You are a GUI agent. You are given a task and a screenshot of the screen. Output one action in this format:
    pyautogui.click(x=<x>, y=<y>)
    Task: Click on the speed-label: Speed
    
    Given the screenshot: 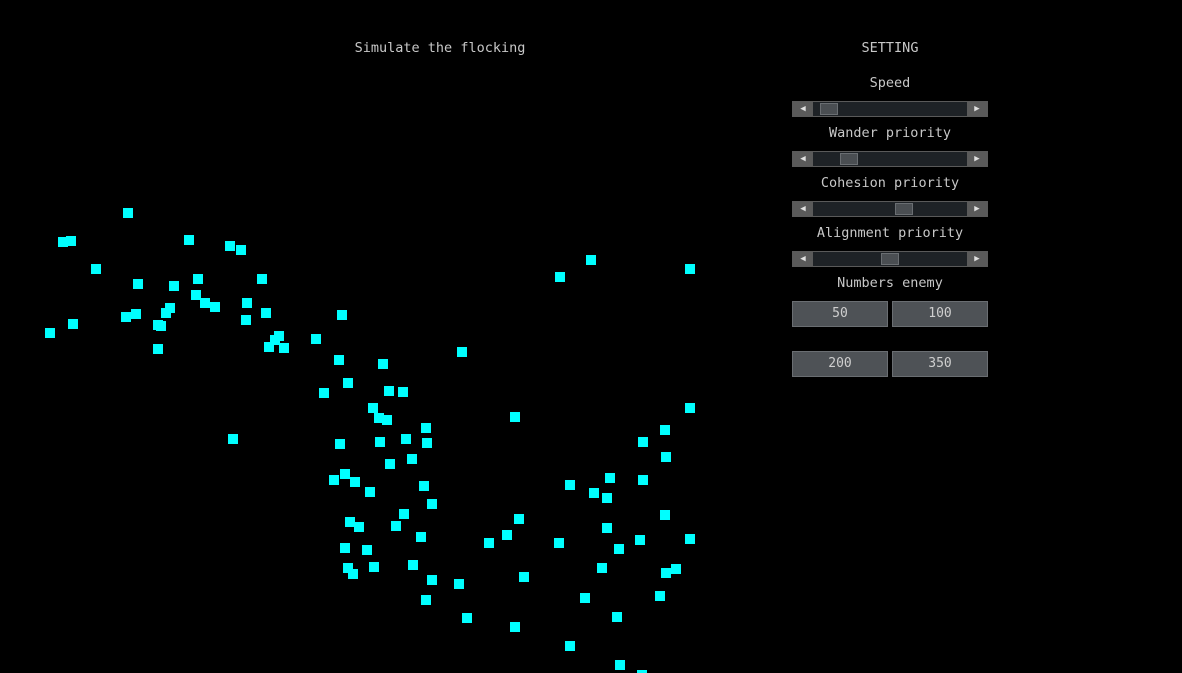 What is the action you would take?
    pyautogui.click(x=890, y=83)
    